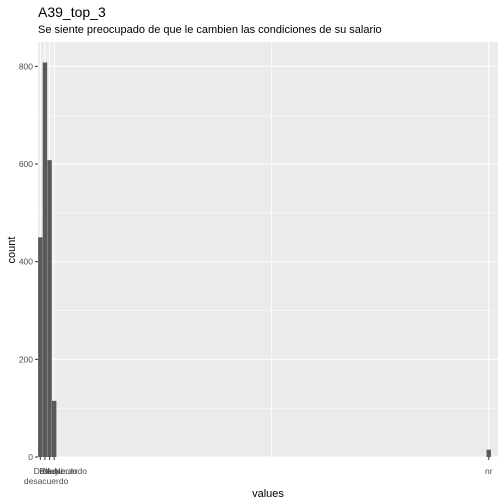 Image resolution: width=504 pixels, height=504 pixels. I want to click on x-axis-title: values, so click(268, 494).